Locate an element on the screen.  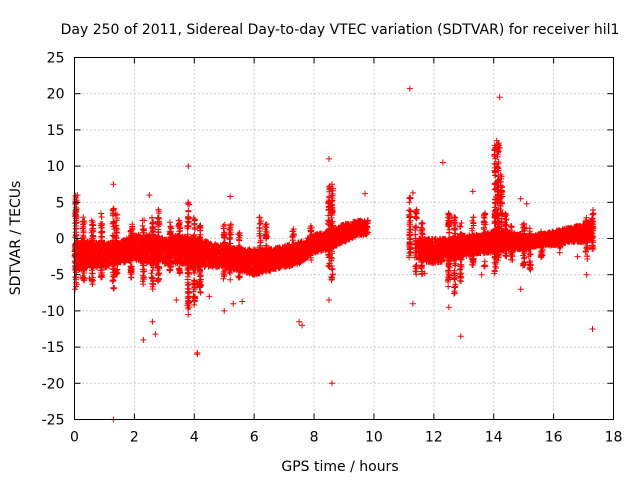
x-tick-label: 2 is located at coordinates (134, 438).